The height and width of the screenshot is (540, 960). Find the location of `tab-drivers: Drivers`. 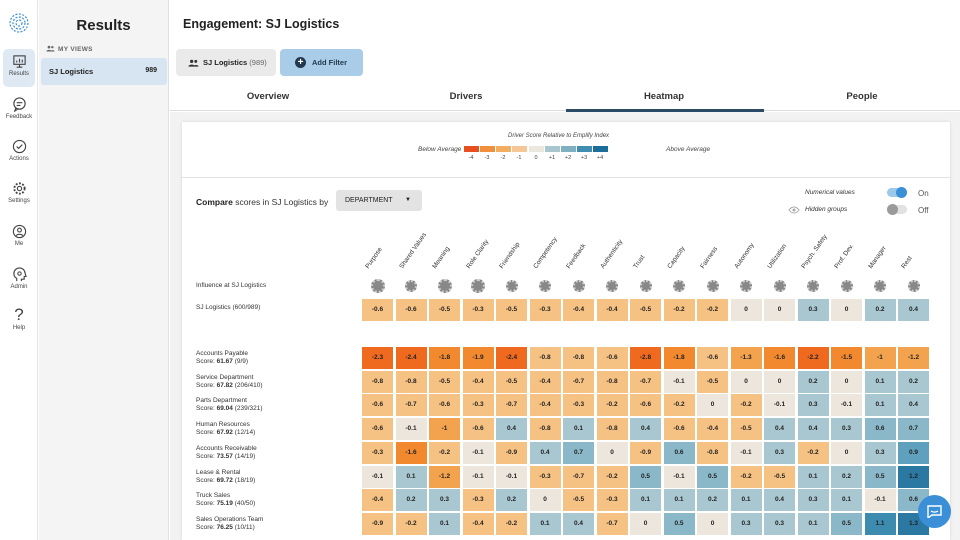

tab-drivers: Drivers is located at coordinates (466, 96).